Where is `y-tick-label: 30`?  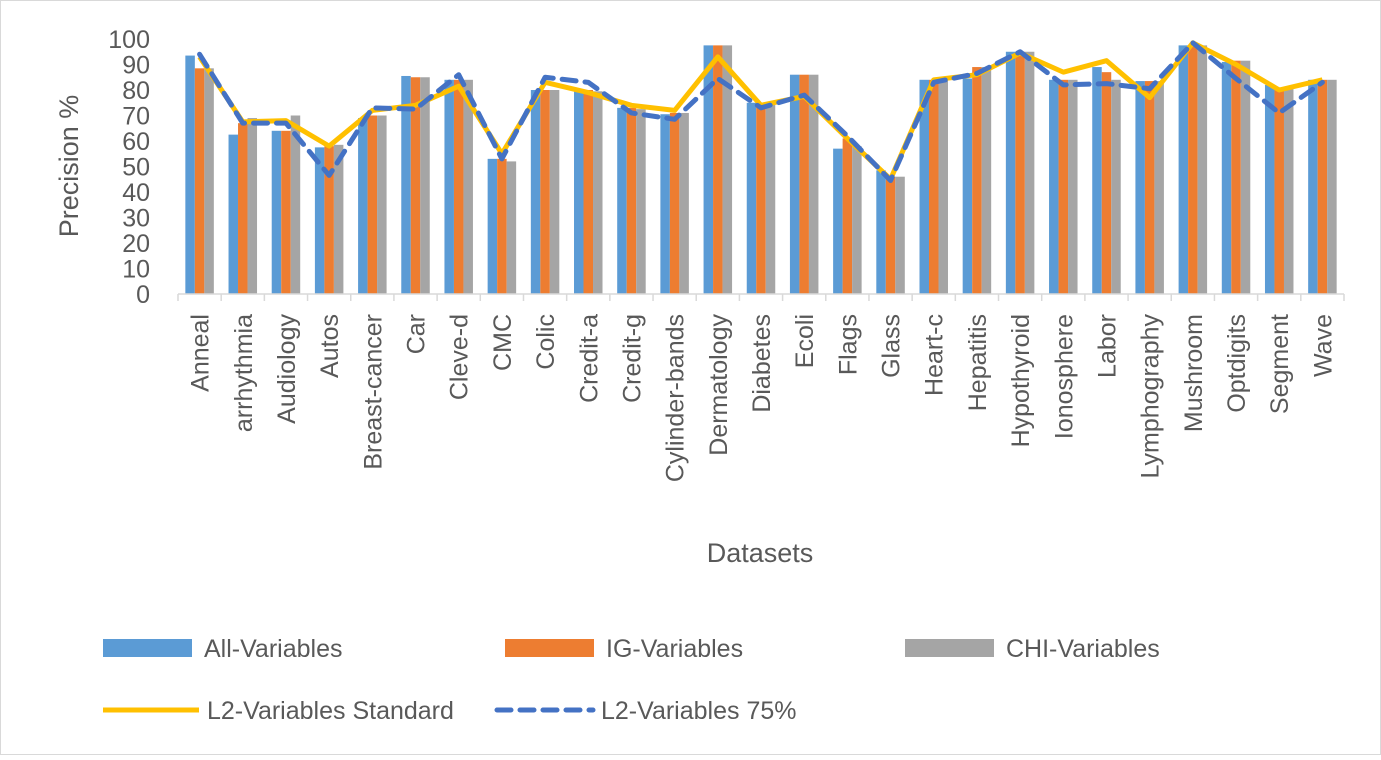 y-tick-label: 30 is located at coordinates (136, 219).